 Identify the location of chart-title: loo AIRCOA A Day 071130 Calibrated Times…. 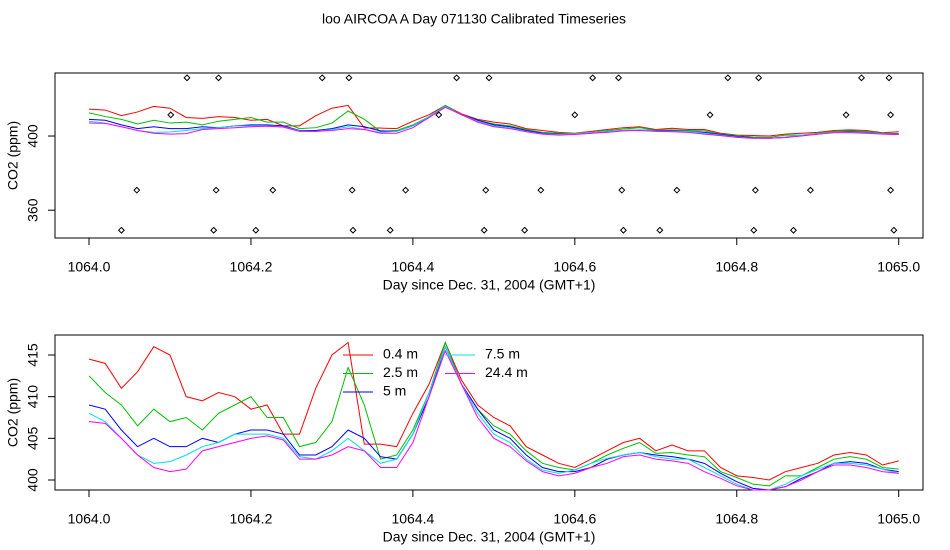
(474, 19).